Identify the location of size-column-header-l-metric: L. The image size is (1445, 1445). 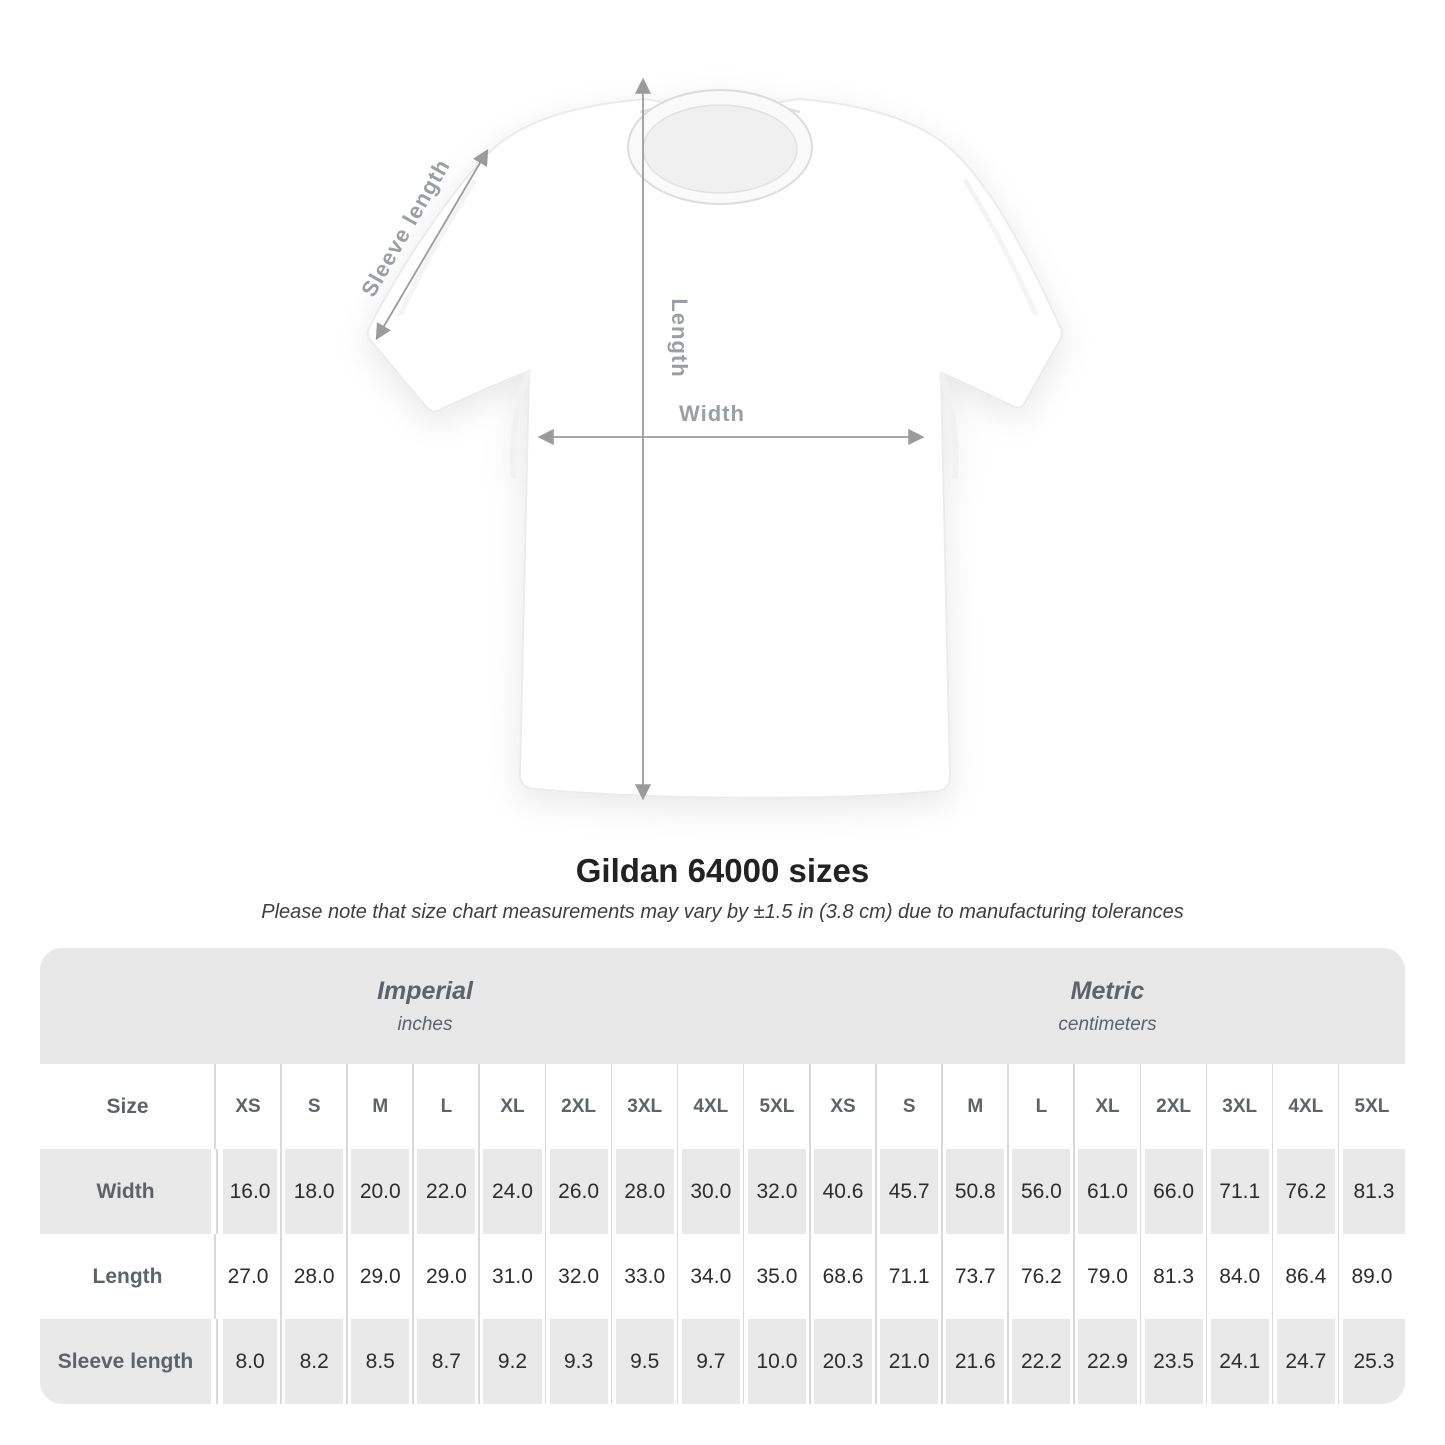
(1041, 1106).